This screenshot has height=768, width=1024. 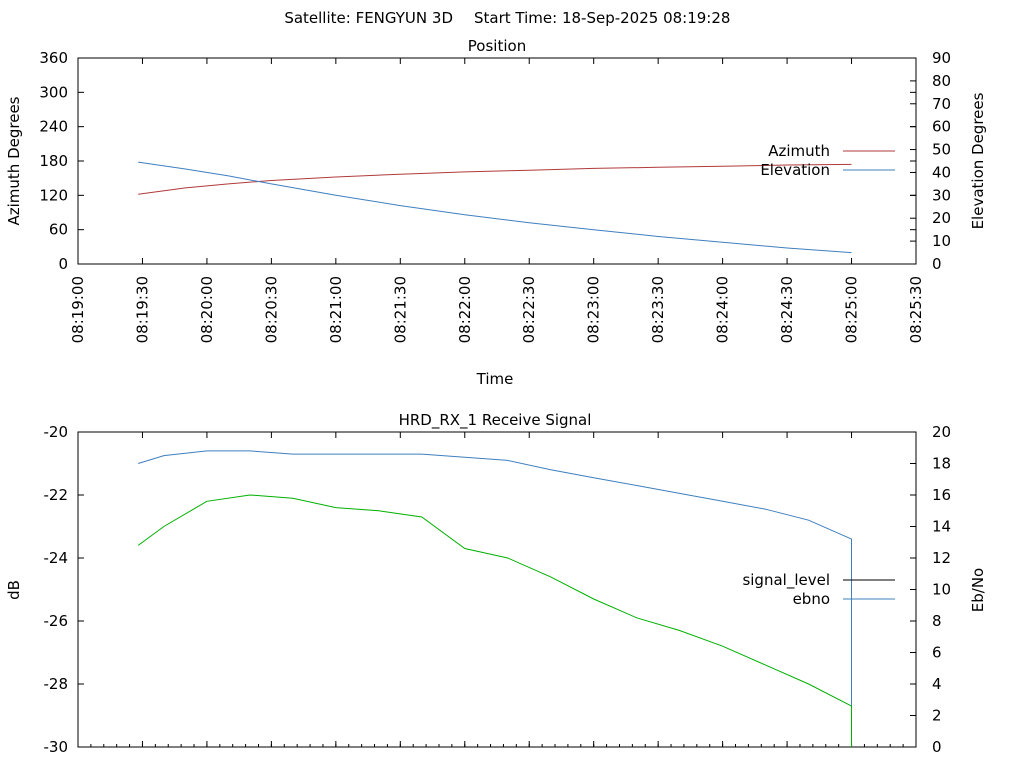 I want to click on position-xtick-label: 08:19:30, so click(x=142, y=309).